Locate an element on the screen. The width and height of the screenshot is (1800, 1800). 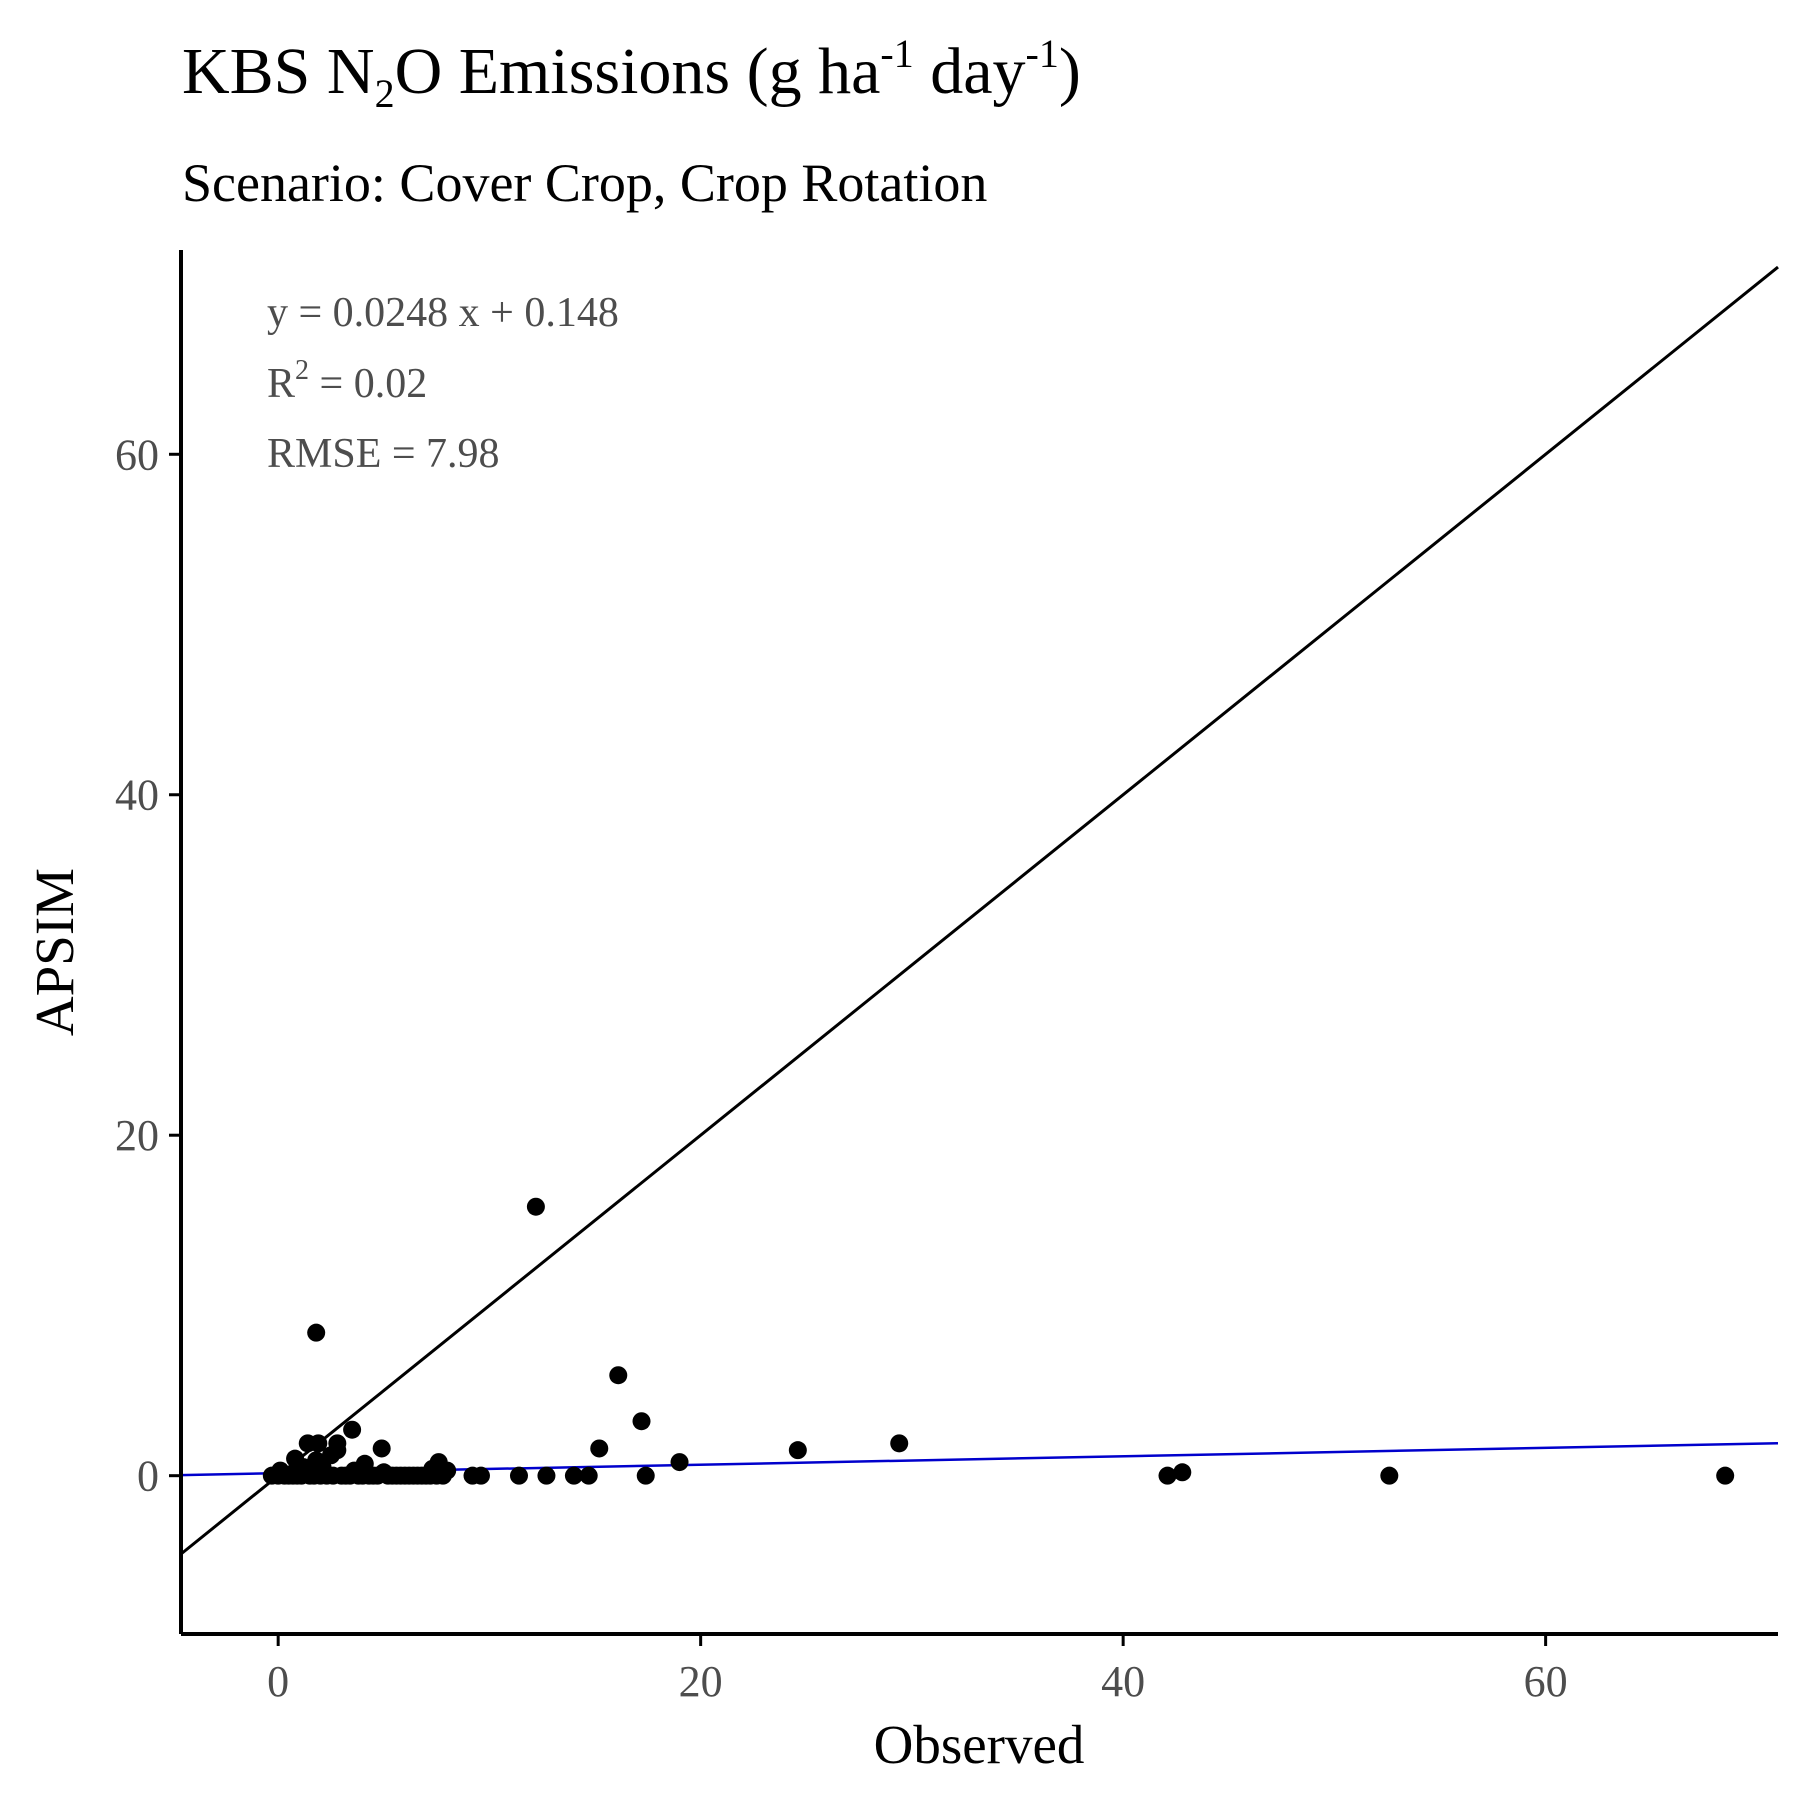
title-subscript: 2 is located at coordinates (384, 93).